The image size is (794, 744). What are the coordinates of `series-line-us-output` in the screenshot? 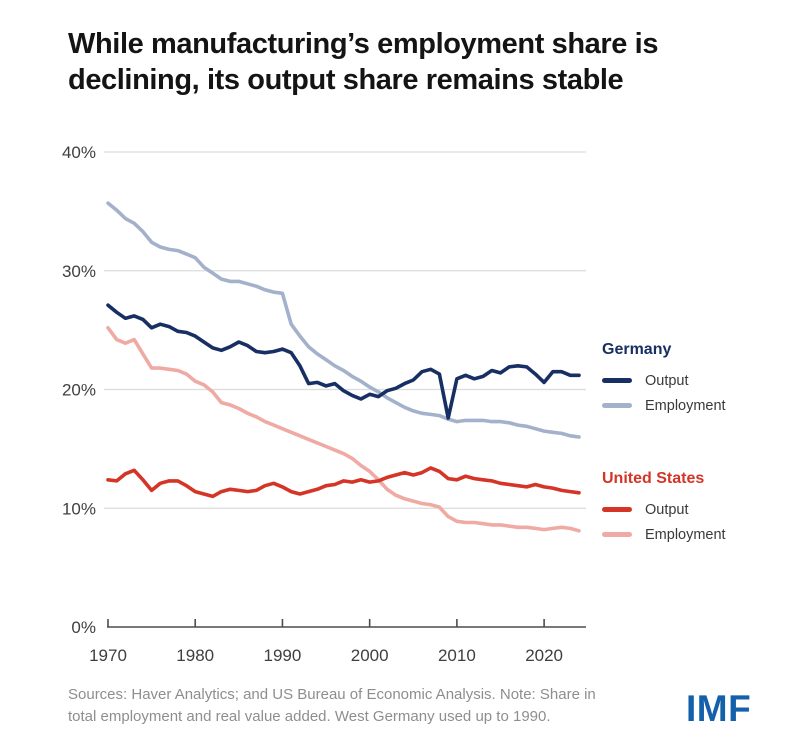 It's located at (343, 482).